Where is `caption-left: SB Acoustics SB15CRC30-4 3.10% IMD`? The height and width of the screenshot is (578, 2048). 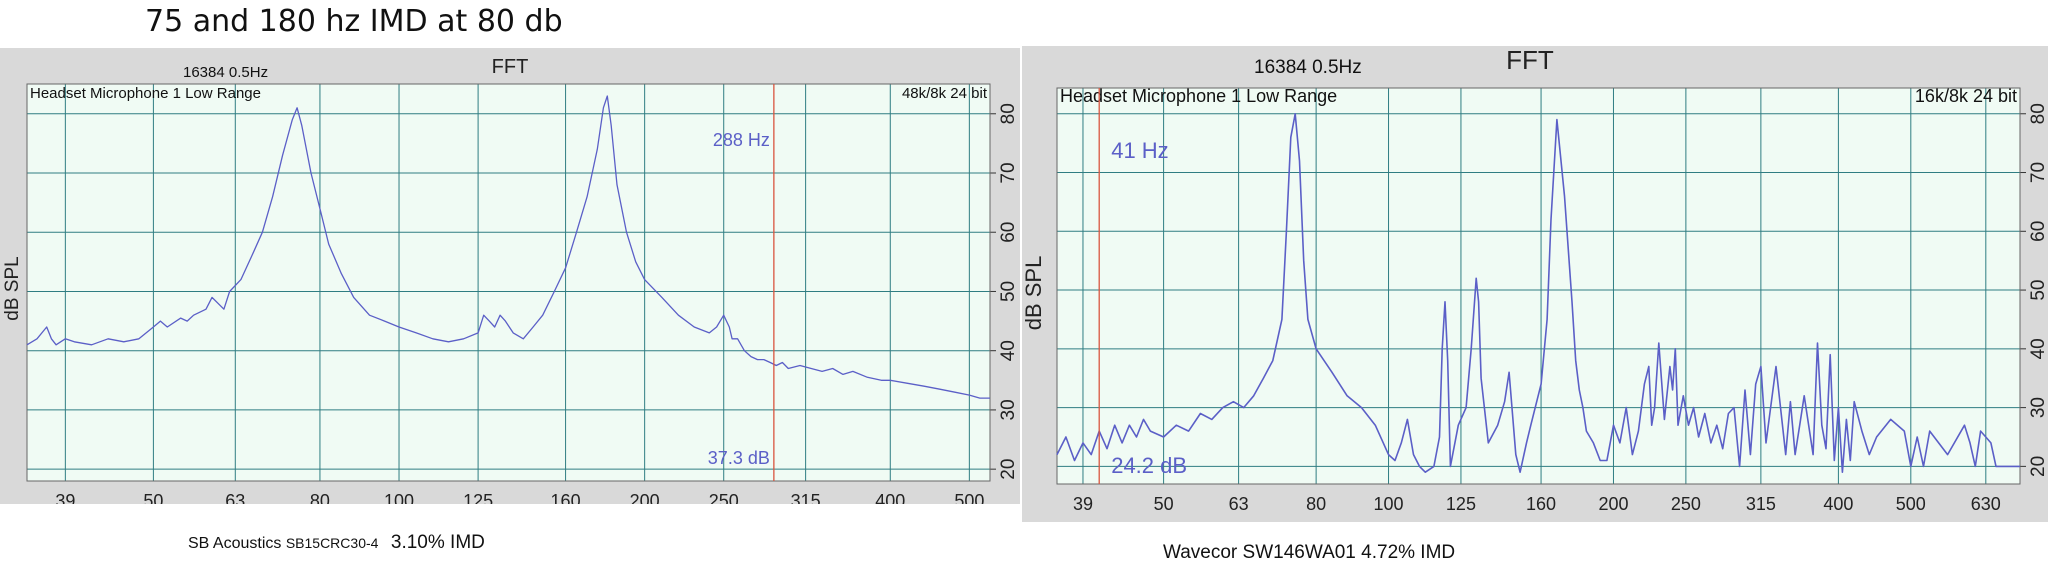
caption-left: SB Acoustics SB15CRC30-4 3.10% IMD is located at coordinates (336, 543).